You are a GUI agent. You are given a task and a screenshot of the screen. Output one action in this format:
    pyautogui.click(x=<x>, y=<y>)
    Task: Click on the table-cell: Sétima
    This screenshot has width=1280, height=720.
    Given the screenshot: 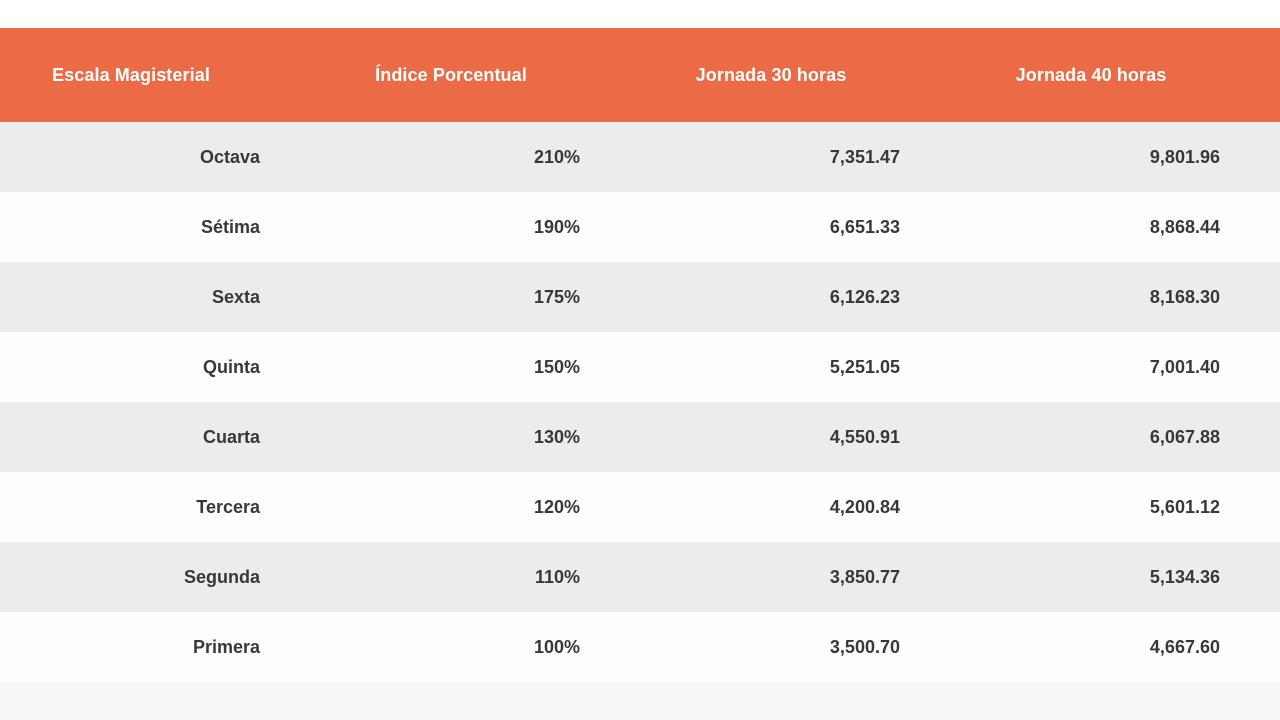 What is the action you would take?
    pyautogui.click(x=230, y=226)
    